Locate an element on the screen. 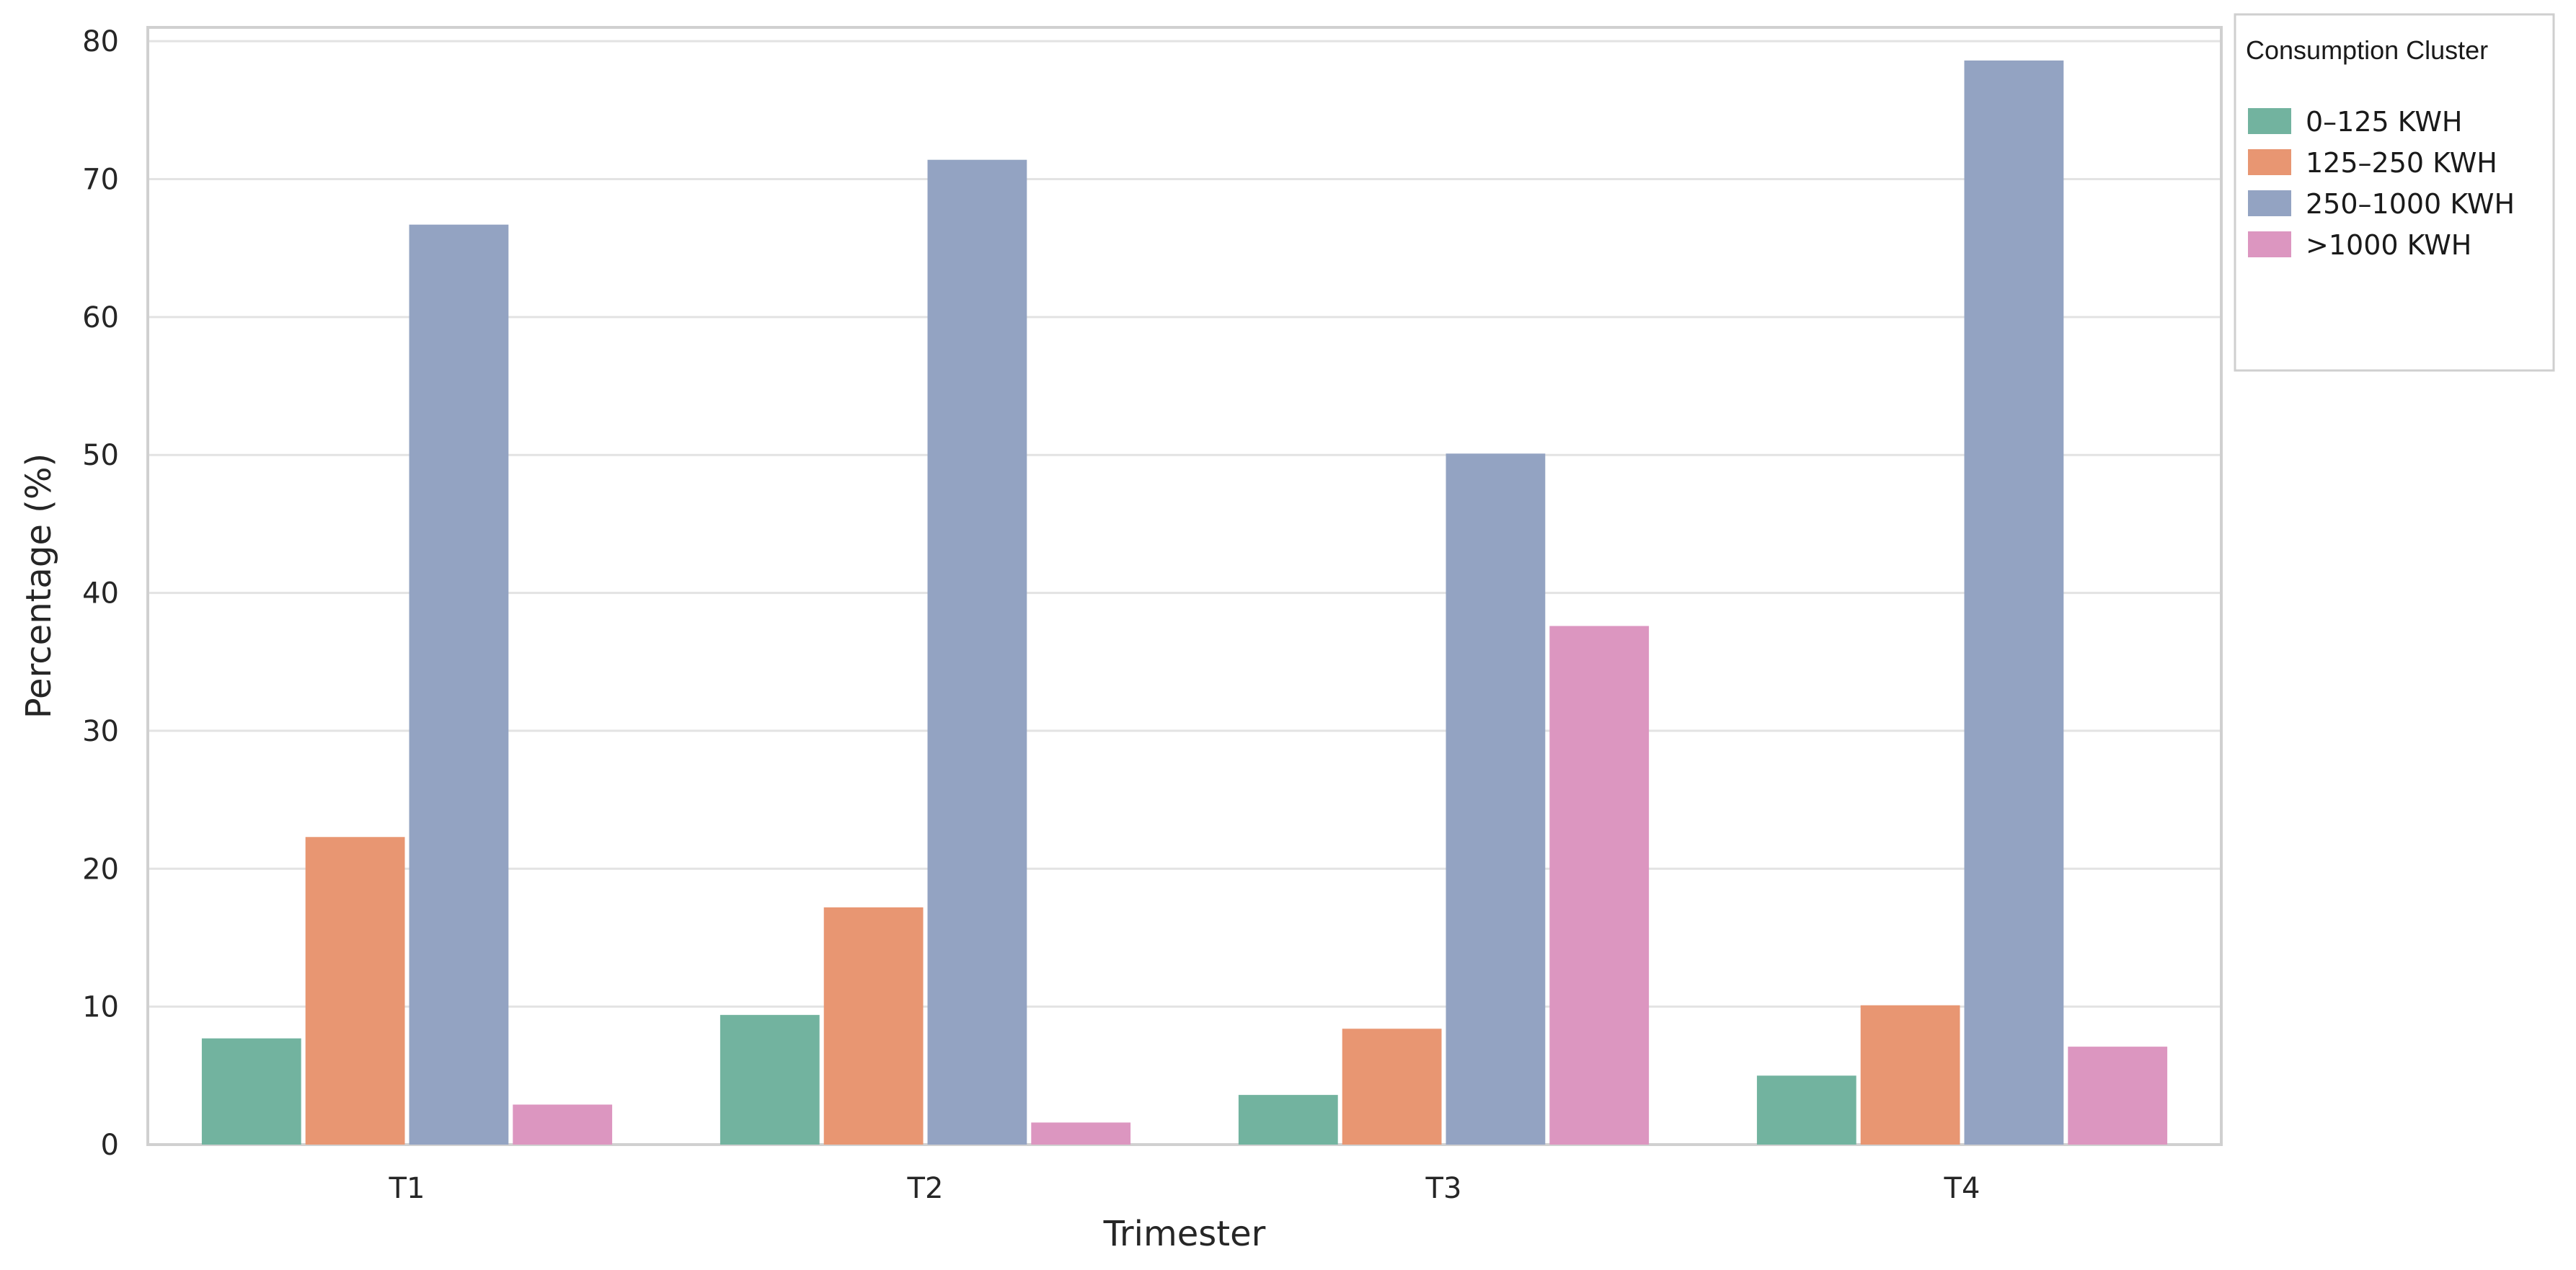  x-tick-label: T3 is located at coordinates (1443, 1188).